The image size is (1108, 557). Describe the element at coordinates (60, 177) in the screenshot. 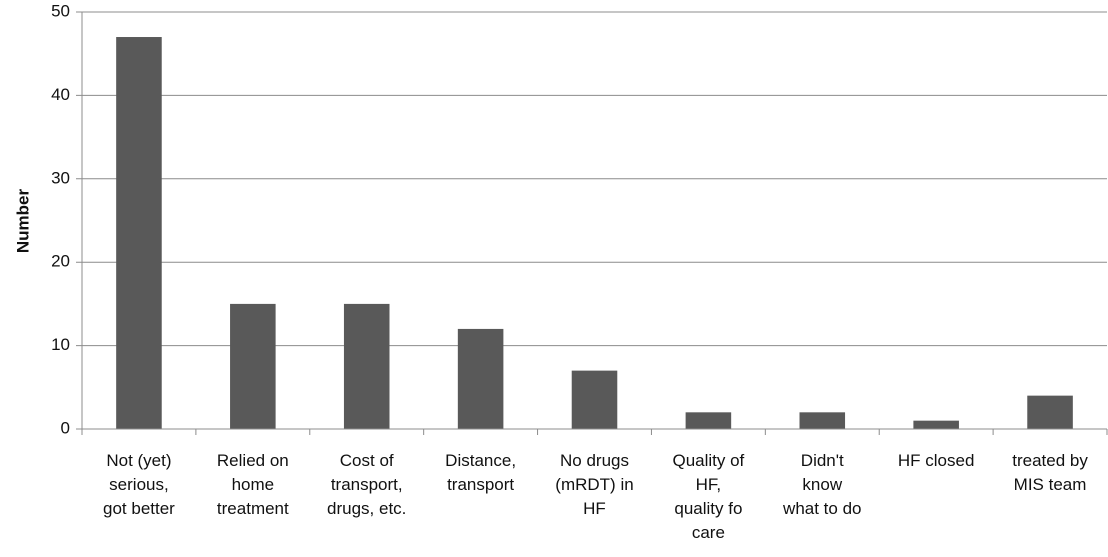

I see `y-tick-label: 30` at that location.